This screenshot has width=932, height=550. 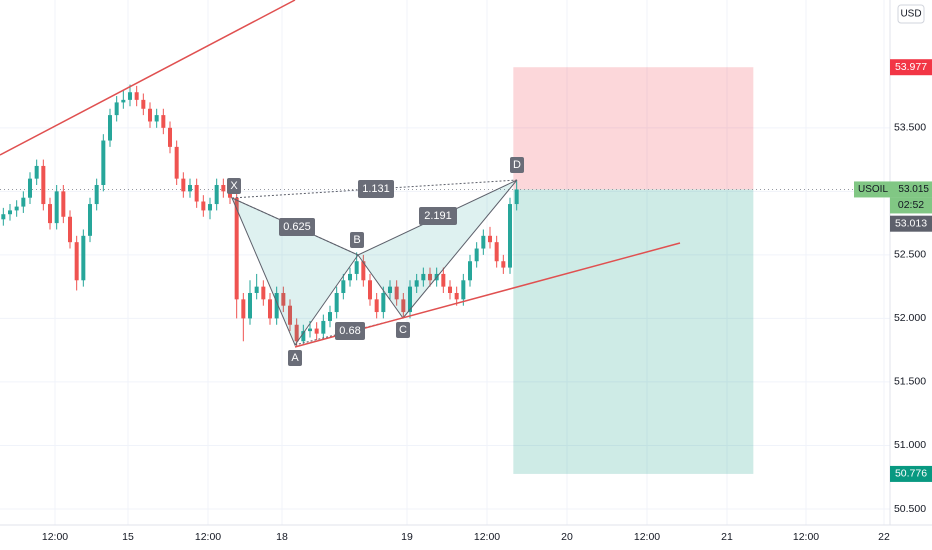 I want to click on y-tick-label: 53.500, so click(x=910, y=128).